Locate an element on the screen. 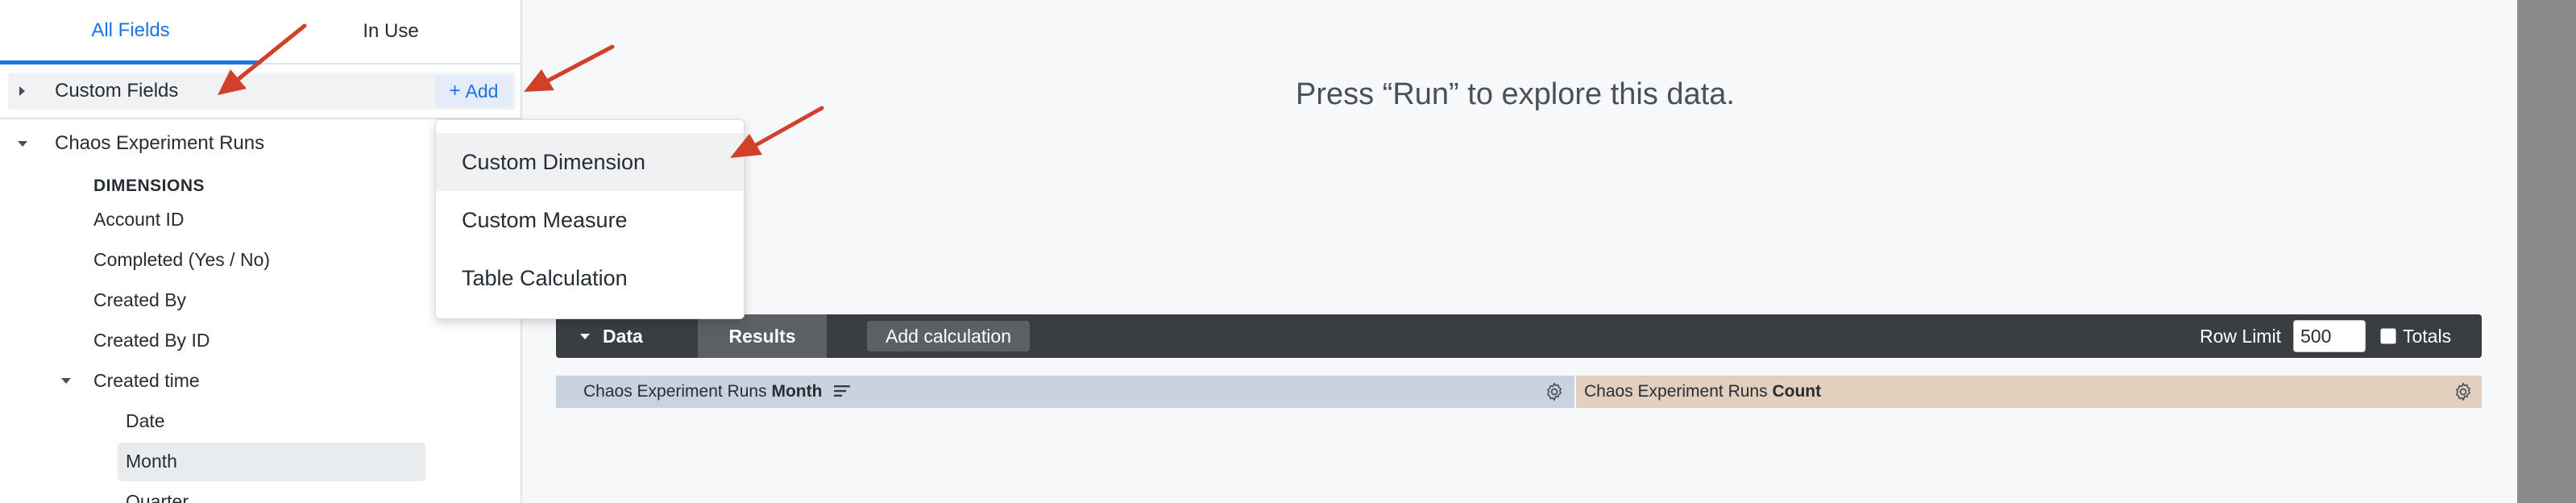 The image size is (2576, 503). menu-item-custom-measure: Custom Measure is located at coordinates (545, 219).